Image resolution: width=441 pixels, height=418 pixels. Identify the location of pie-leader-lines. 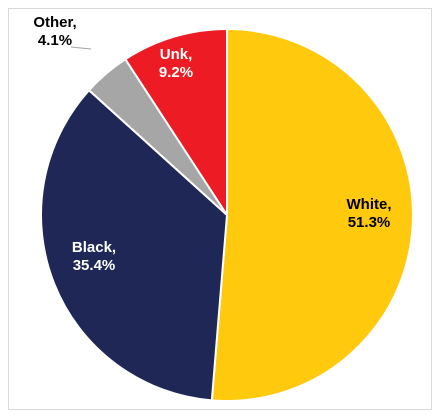
(81, 48).